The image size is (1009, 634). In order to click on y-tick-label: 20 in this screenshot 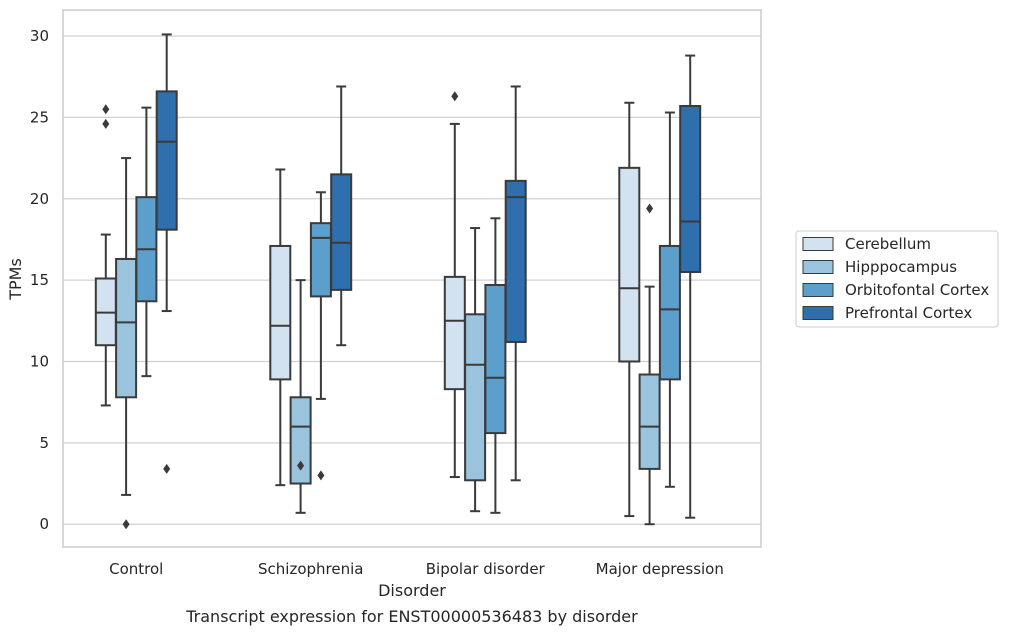, I will do `click(39, 199)`.